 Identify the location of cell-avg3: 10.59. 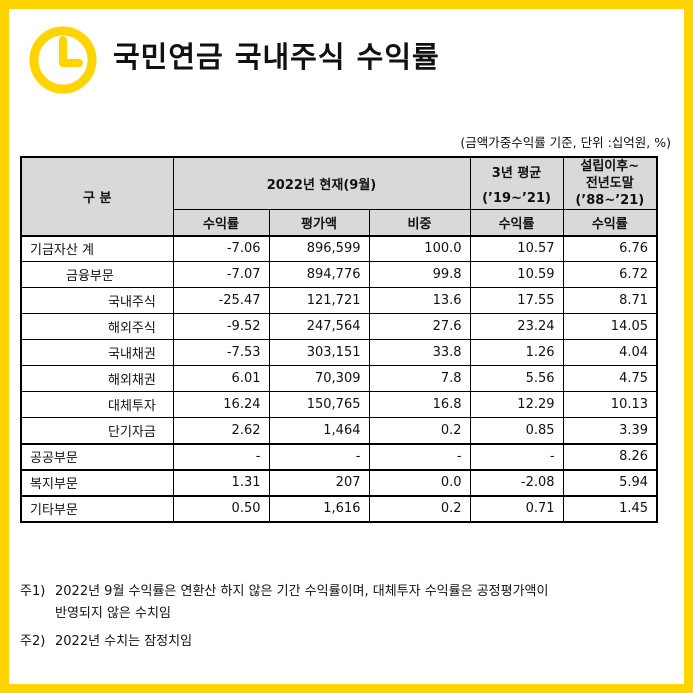
(516, 274).